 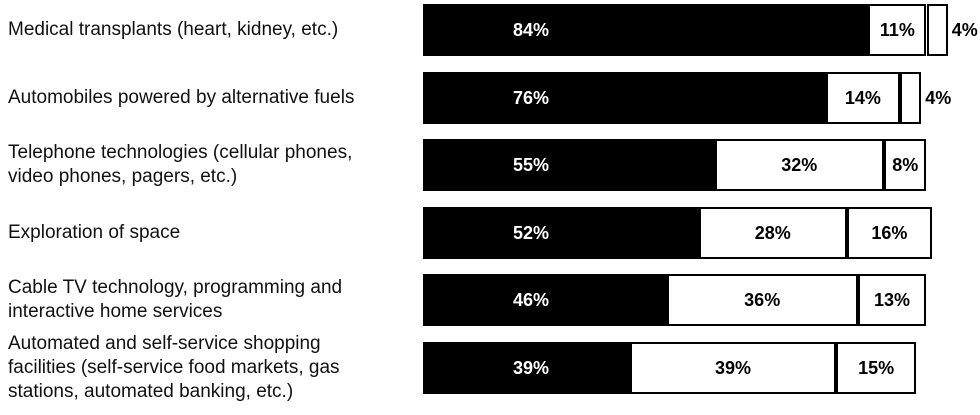 I want to click on value-label: 84%, so click(x=531, y=30).